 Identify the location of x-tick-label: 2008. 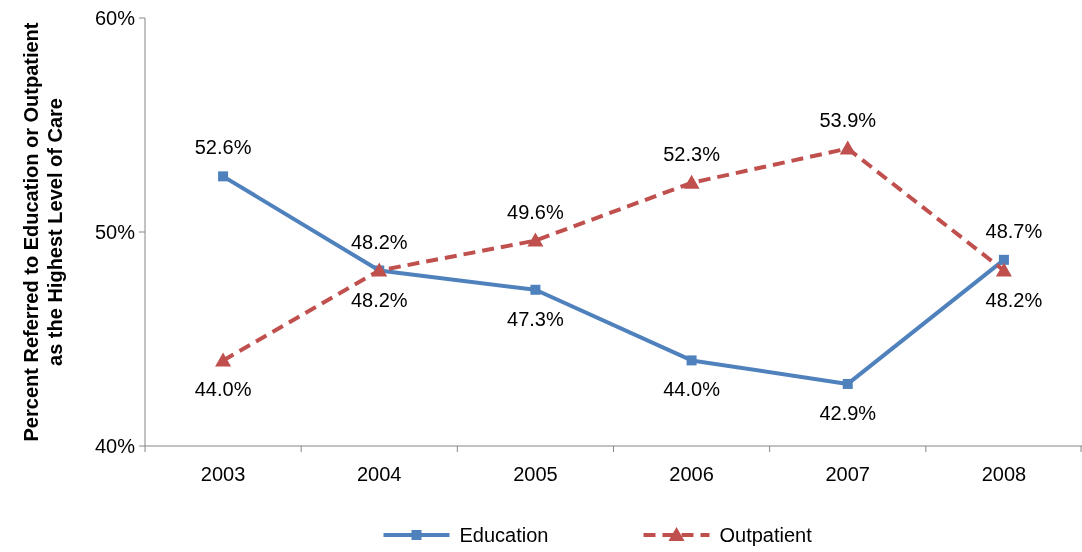
(1004, 474).